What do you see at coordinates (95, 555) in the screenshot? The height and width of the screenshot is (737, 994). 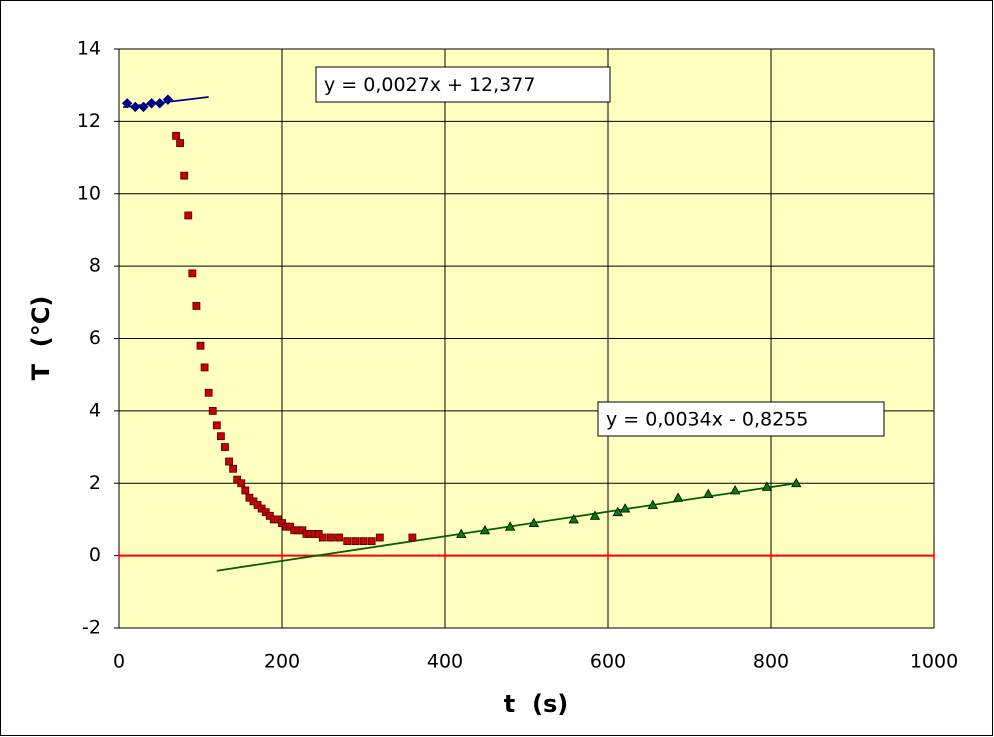 I see `y-tick-label: 0` at bounding box center [95, 555].